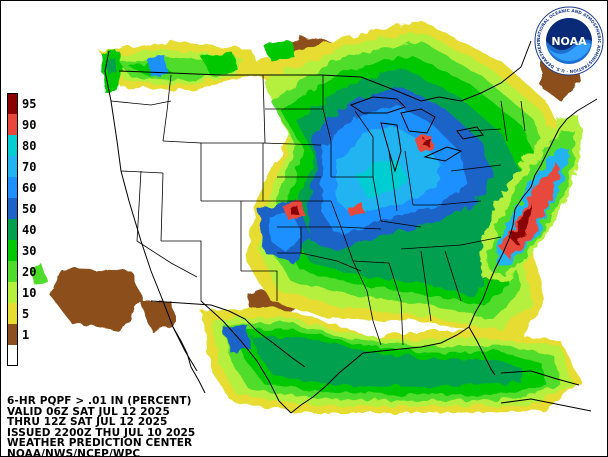  I want to click on great-lakes, so click(416, 134).